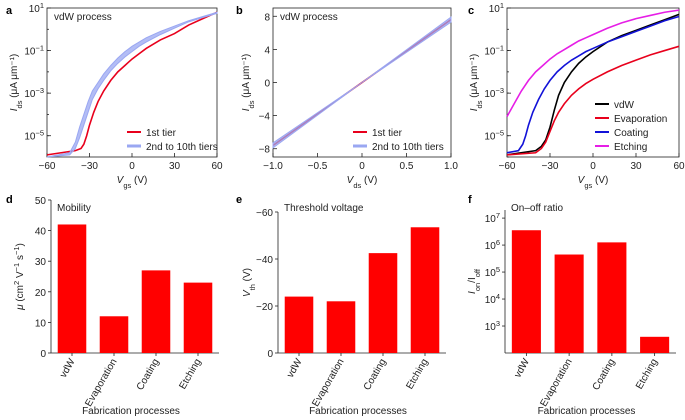 This screenshot has width=685, height=420. I want to click on y-tick-label-exp: 1, so click(502, 5).